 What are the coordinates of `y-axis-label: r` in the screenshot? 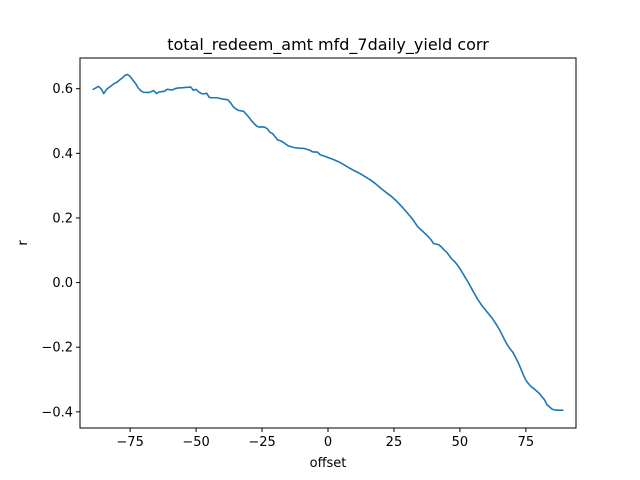 It's located at (23, 243).